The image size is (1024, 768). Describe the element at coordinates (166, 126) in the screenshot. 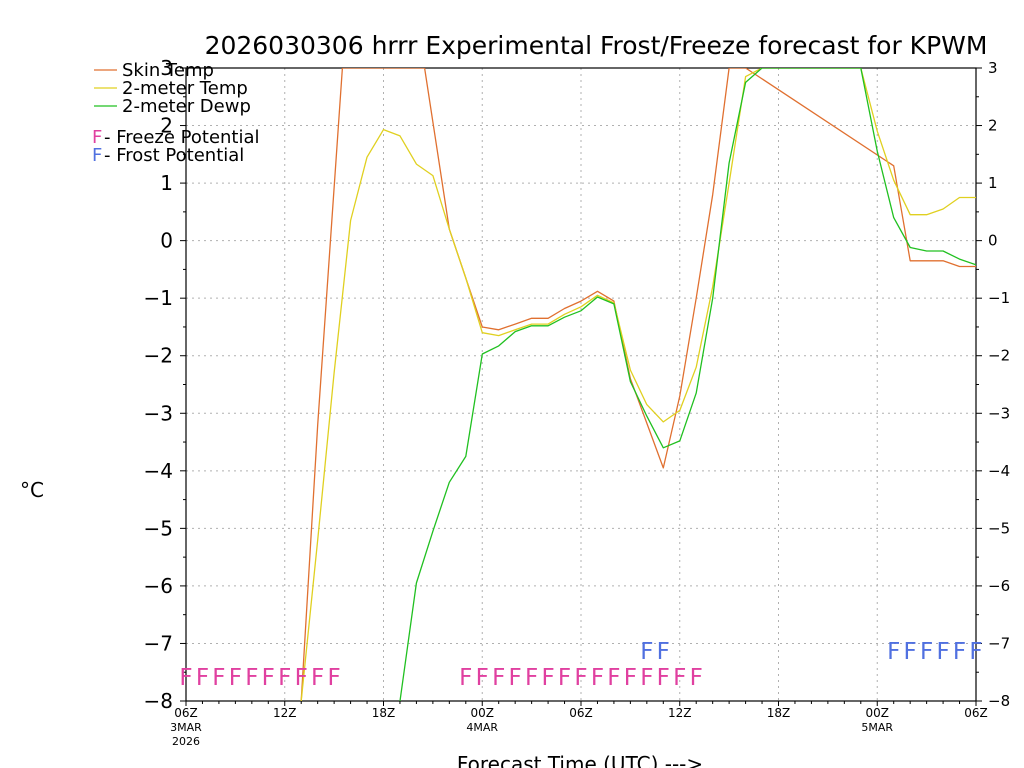

I see `y-tick-label-left: 2` at that location.